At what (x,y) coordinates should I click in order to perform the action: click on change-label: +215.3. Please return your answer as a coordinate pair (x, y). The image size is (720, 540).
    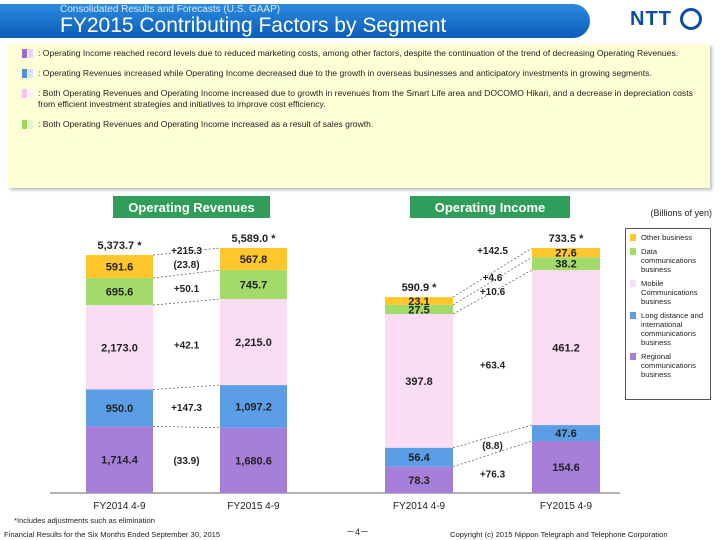
    Looking at the image, I should click on (186, 251).